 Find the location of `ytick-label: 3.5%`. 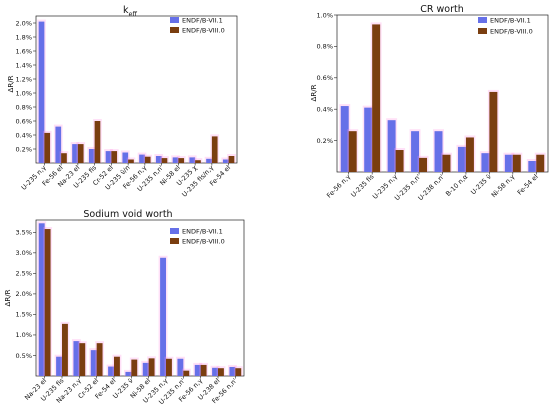

ytick-label: 3.5% is located at coordinates (23, 233).